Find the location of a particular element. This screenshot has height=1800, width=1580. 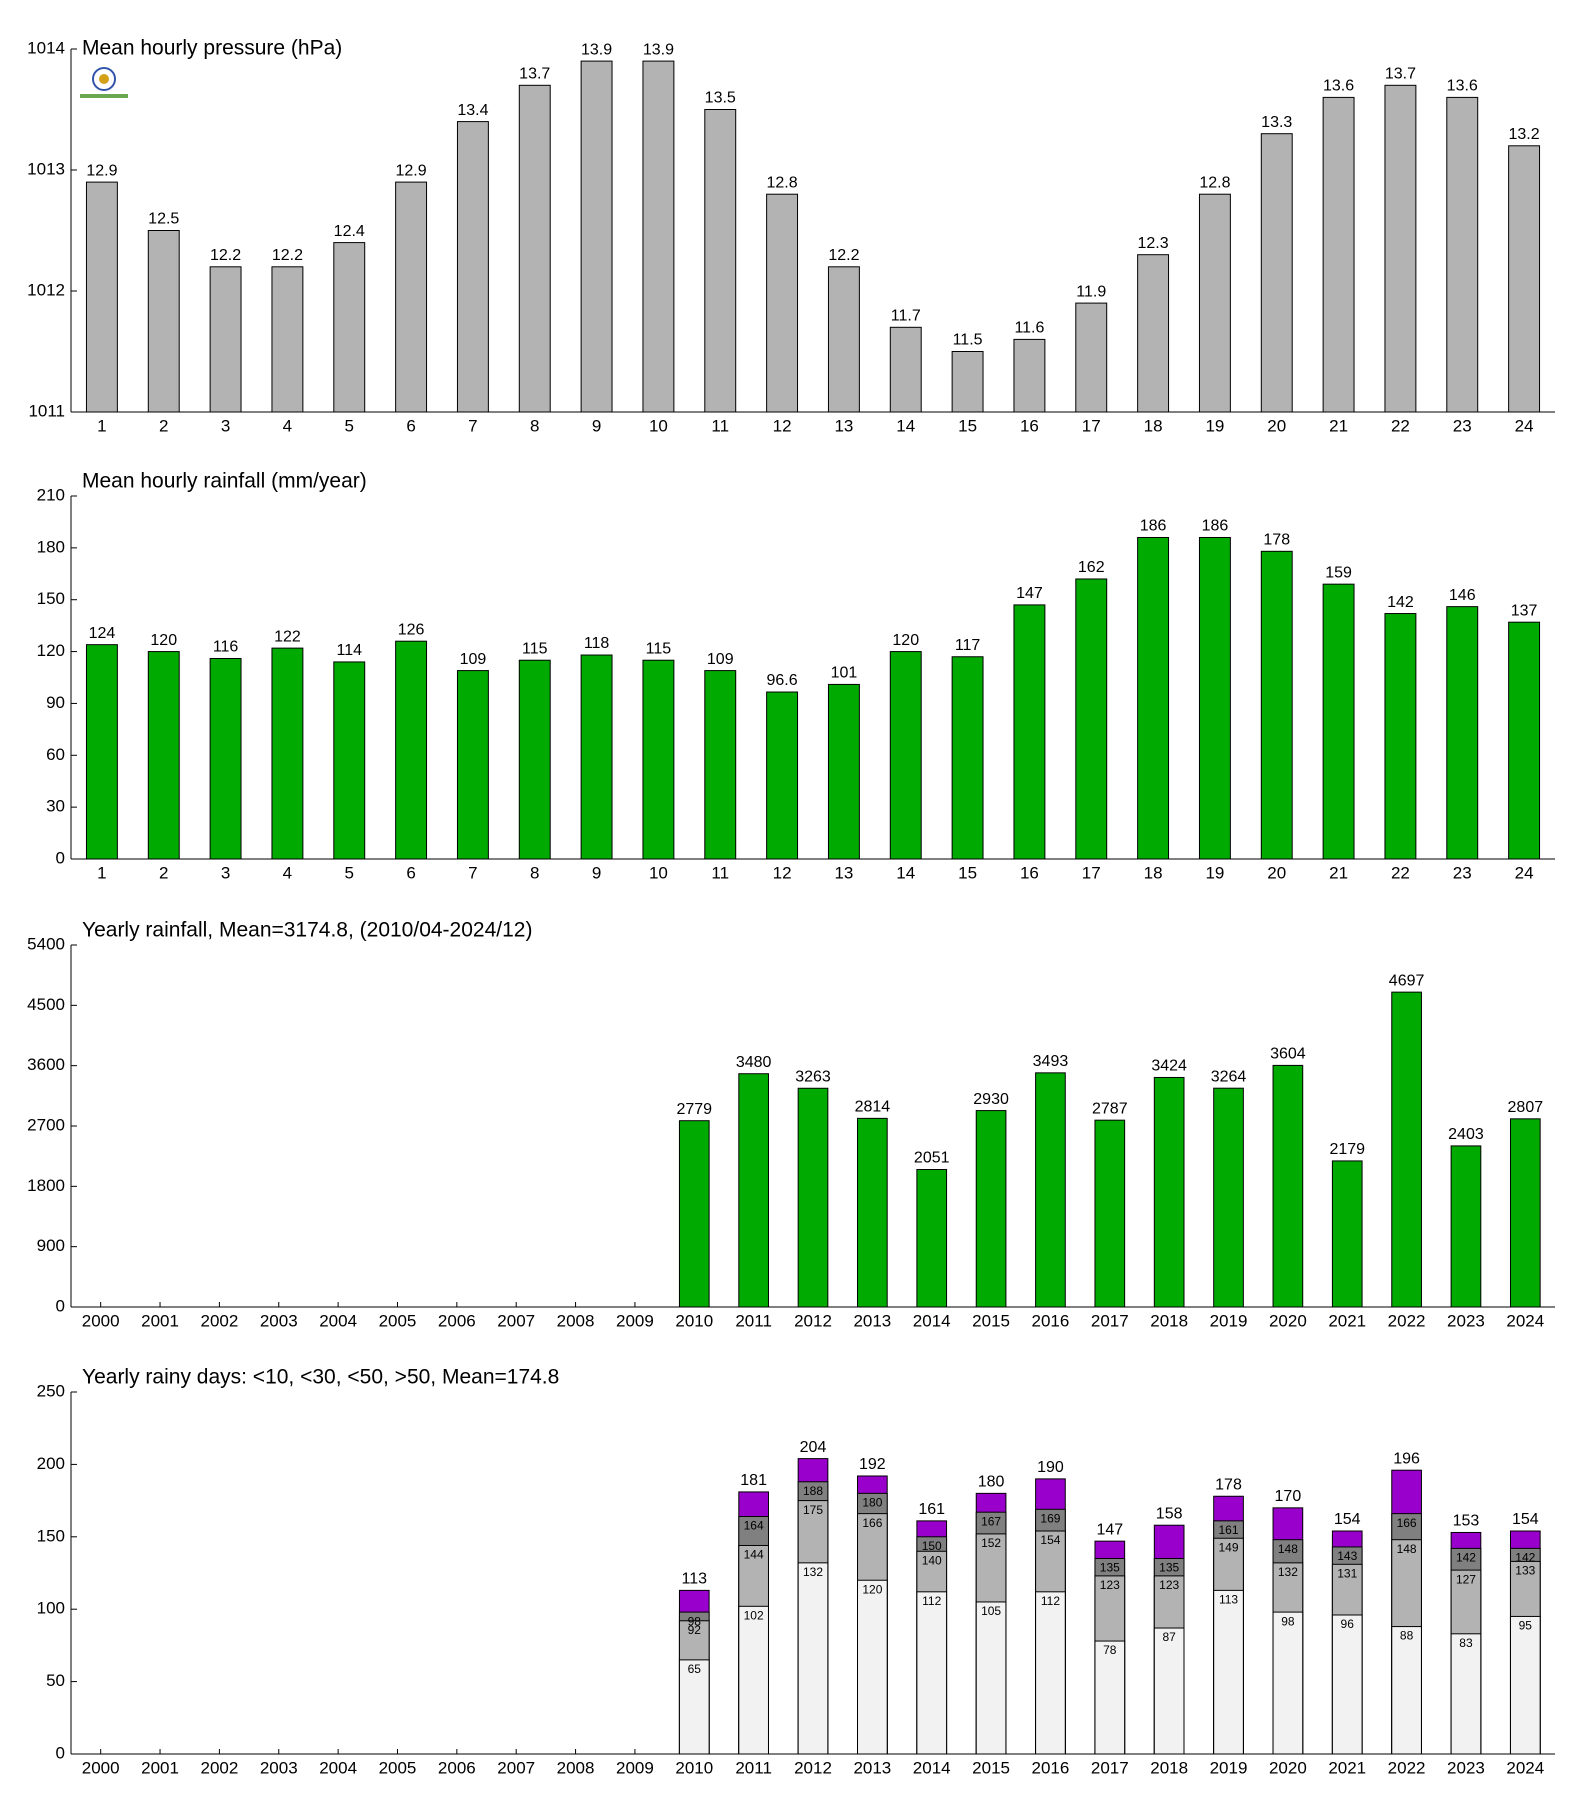

value-label: 162 is located at coordinates (1091, 567).